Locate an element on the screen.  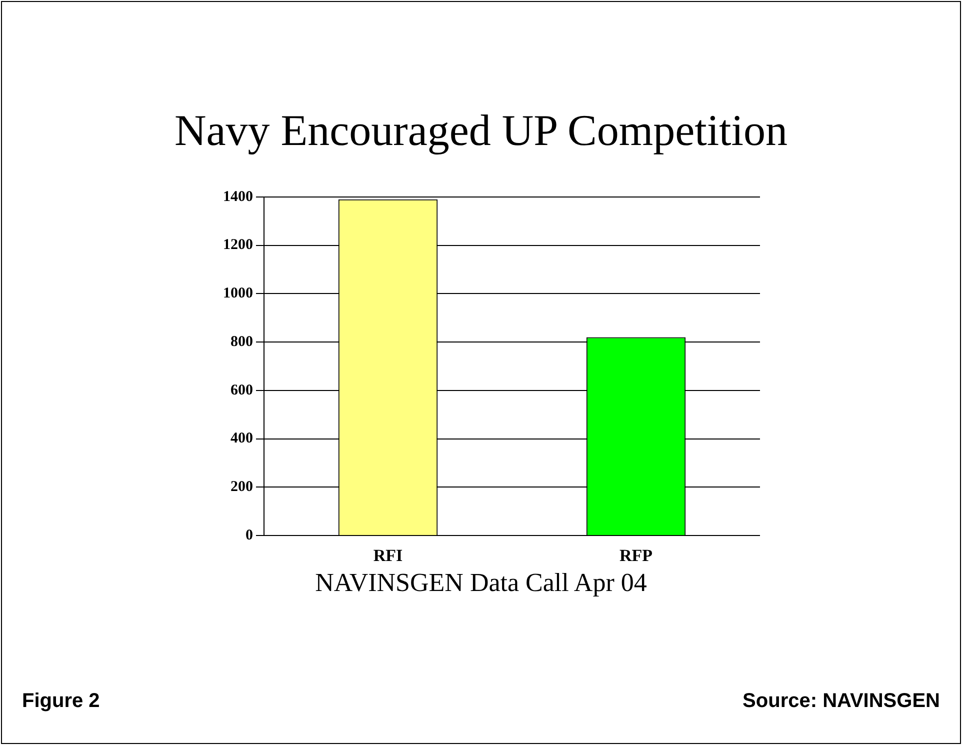
y-tick-label: 600 is located at coordinates (241, 390).